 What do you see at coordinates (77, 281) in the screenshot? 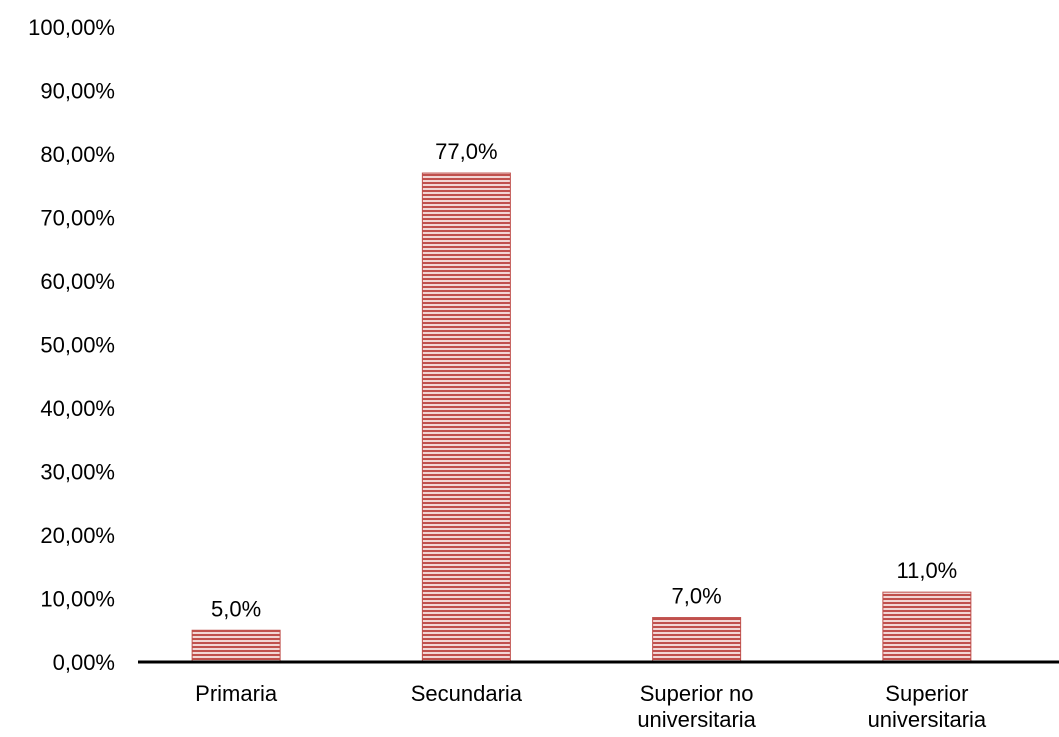
I see `y-tick-label: 60,00%` at bounding box center [77, 281].